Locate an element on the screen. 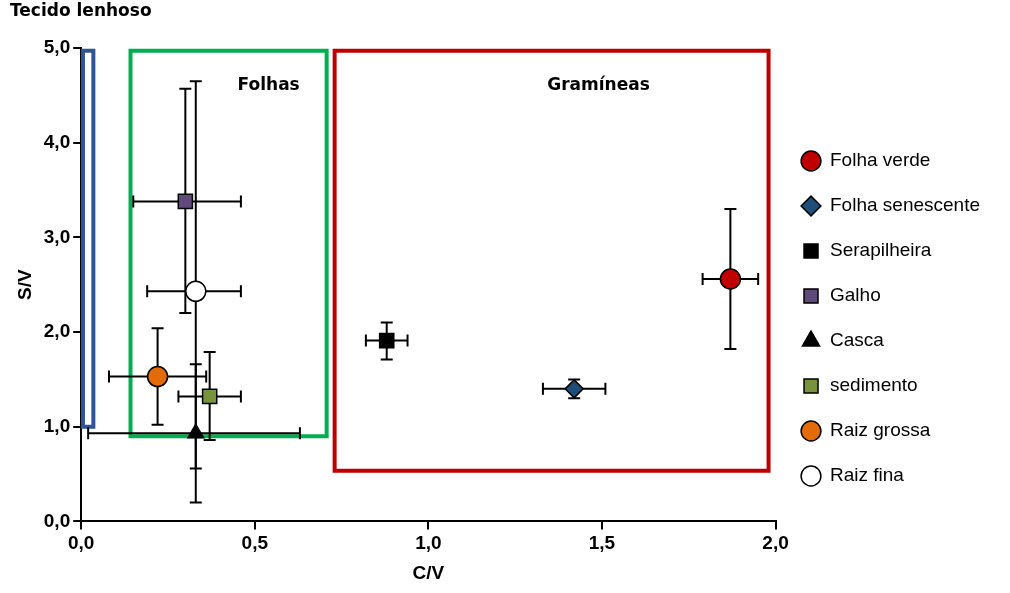  y-tick-label: 3,0 is located at coordinates (57, 236).